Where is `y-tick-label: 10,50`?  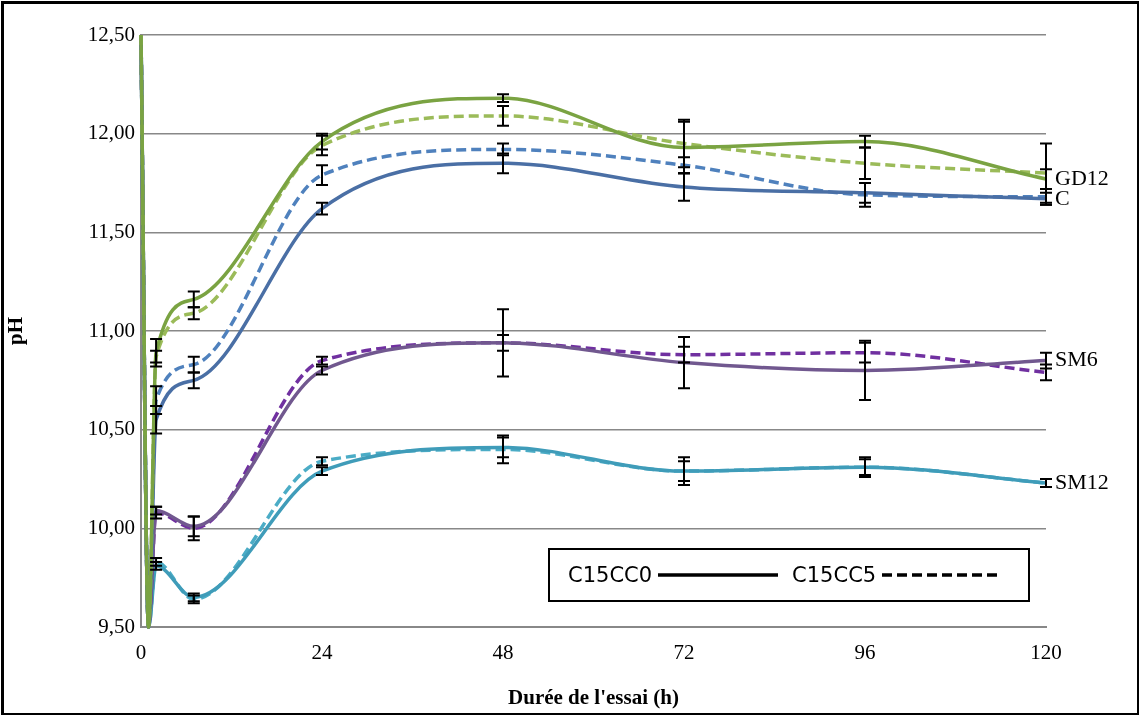 y-tick-label: 10,50 is located at coordinates (111, 428).